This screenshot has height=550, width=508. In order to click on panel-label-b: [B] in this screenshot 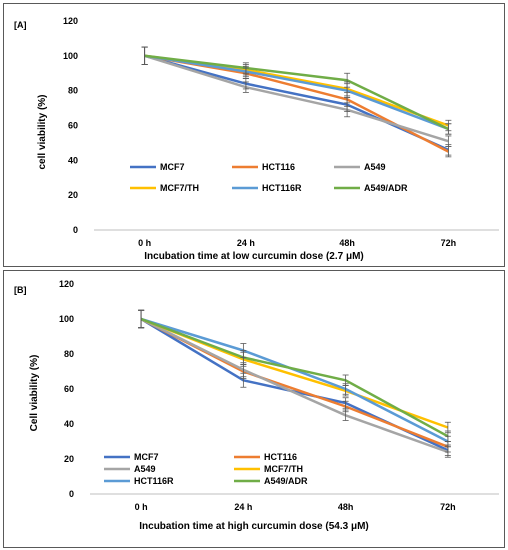, I will do `click(20, 290)`.